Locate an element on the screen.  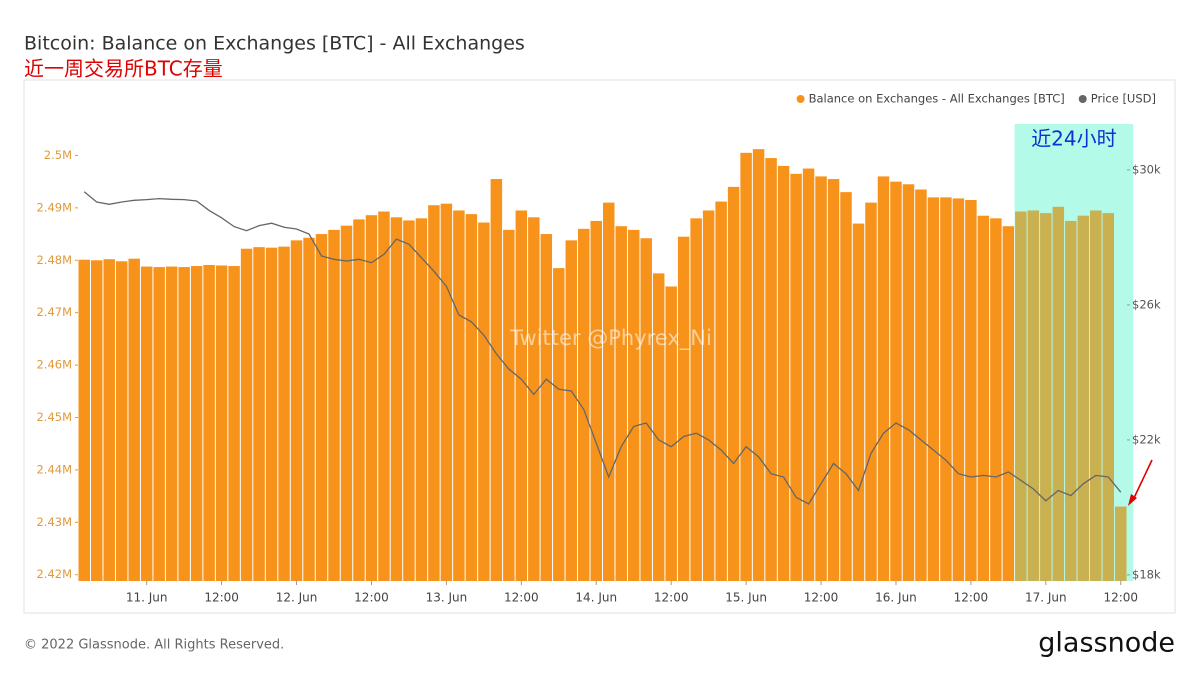
annotation-arrow is located at coordinates (1142, 480).